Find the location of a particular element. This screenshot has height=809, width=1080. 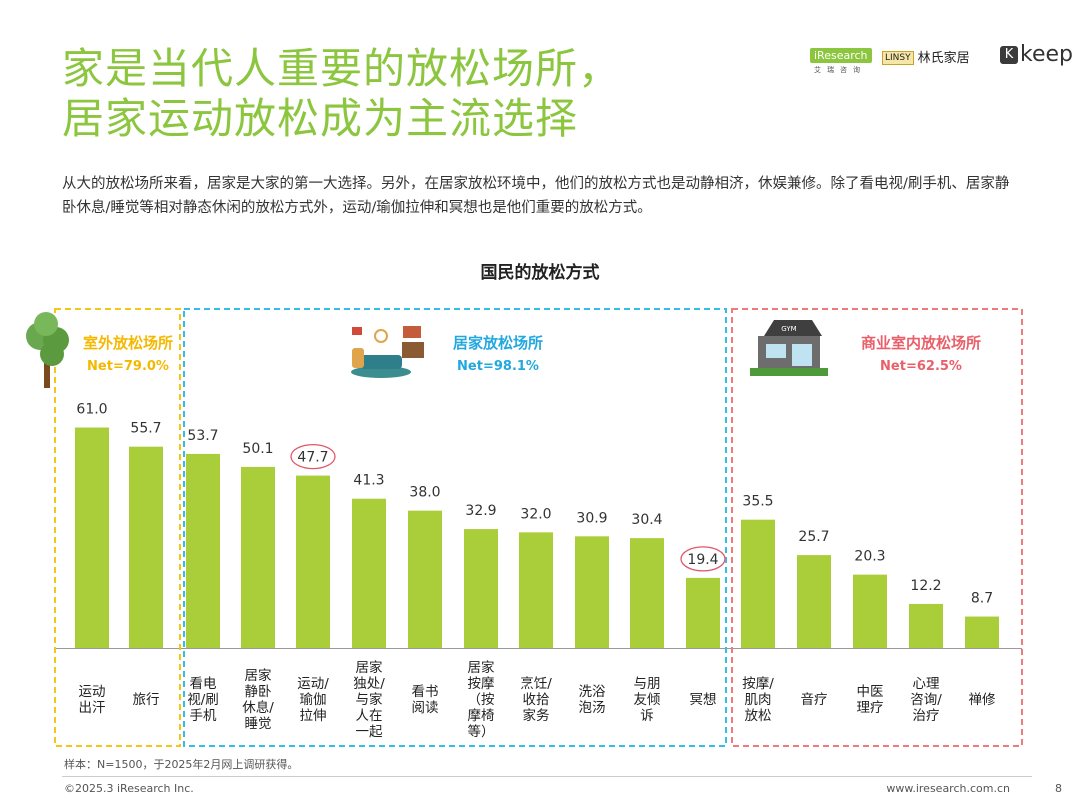

group-title: 居家放松场所 is located at coordinates (498, 343).